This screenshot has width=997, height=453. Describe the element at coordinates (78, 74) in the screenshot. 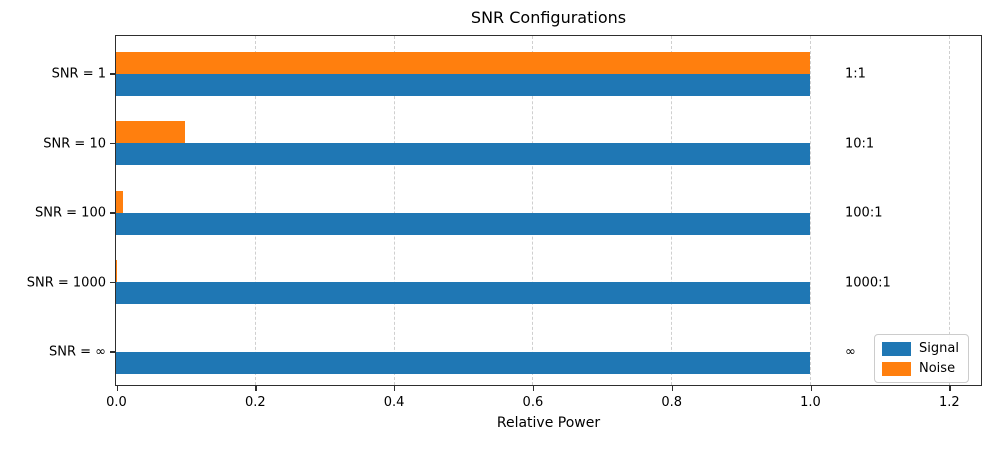

I see `y-tick-label: SNR = 1` at that location.